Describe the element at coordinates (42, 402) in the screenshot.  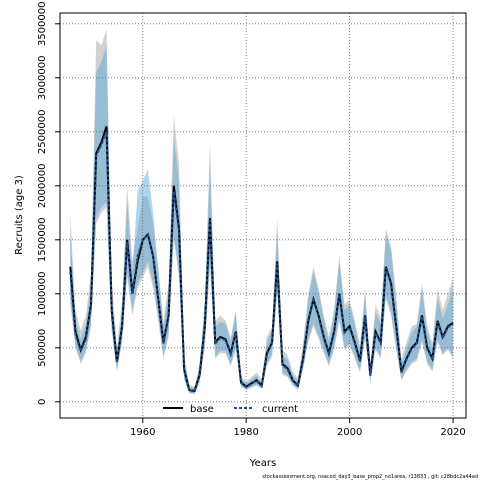
I see `y-tick-label: 0` at that location.